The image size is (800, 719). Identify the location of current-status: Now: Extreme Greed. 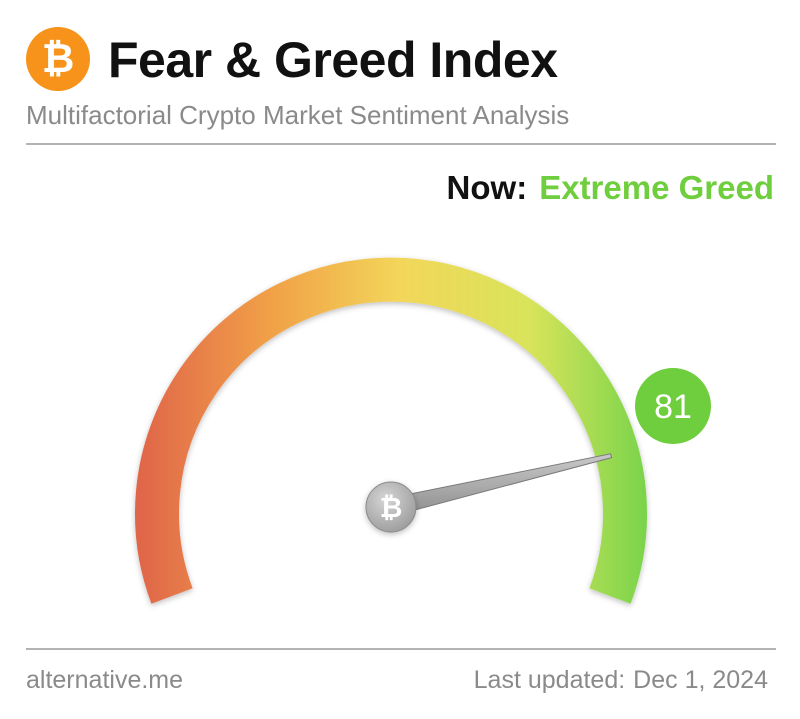
(610, 188).